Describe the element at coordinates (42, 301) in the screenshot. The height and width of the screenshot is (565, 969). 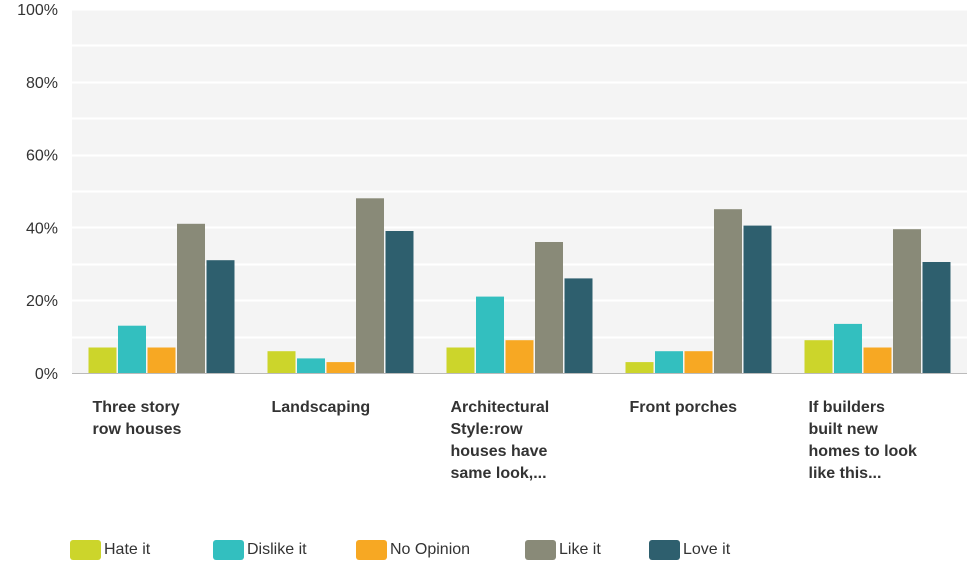
I see `y-tick-label: 20%` at that location.